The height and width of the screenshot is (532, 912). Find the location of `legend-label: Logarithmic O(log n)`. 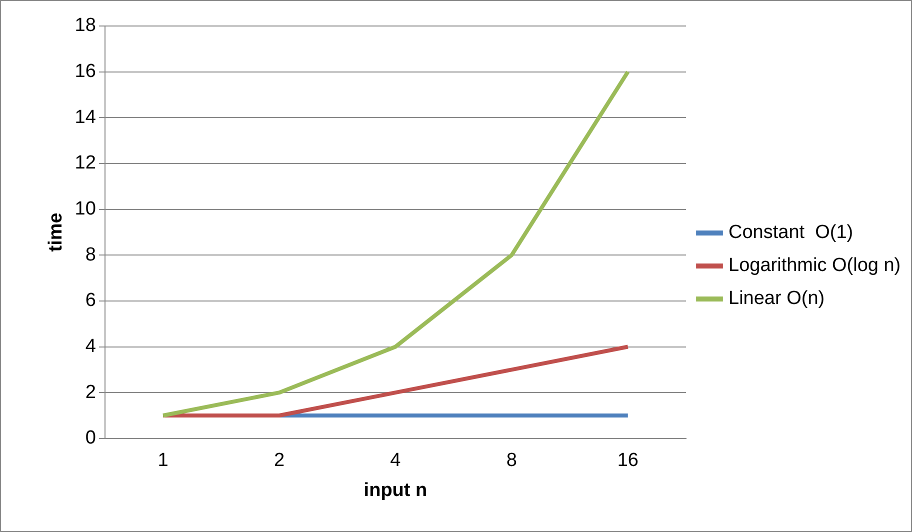

legend-label: Logarithmic O(log n) is located at coordinates (814, 265).